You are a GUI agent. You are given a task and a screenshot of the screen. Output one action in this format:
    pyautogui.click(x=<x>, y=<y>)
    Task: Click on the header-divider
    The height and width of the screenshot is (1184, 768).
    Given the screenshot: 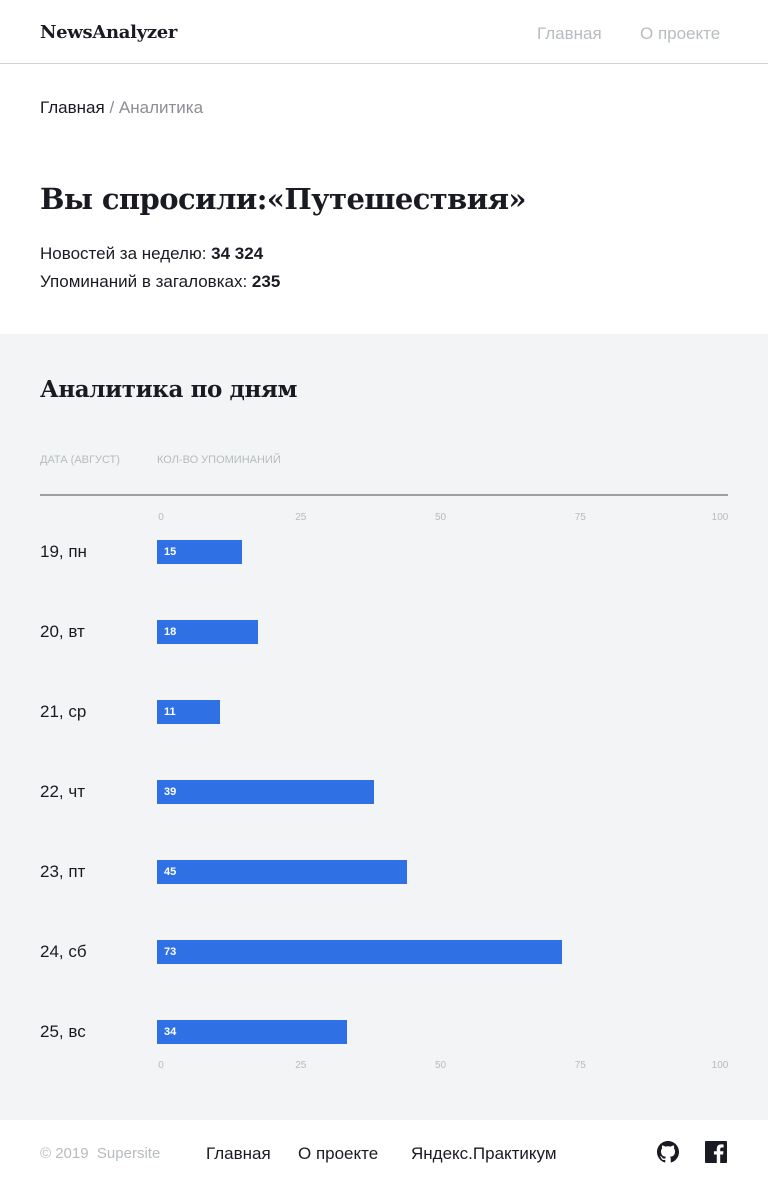 What is the action you would take?
    pyautogui.click(x=384, y=495)
    